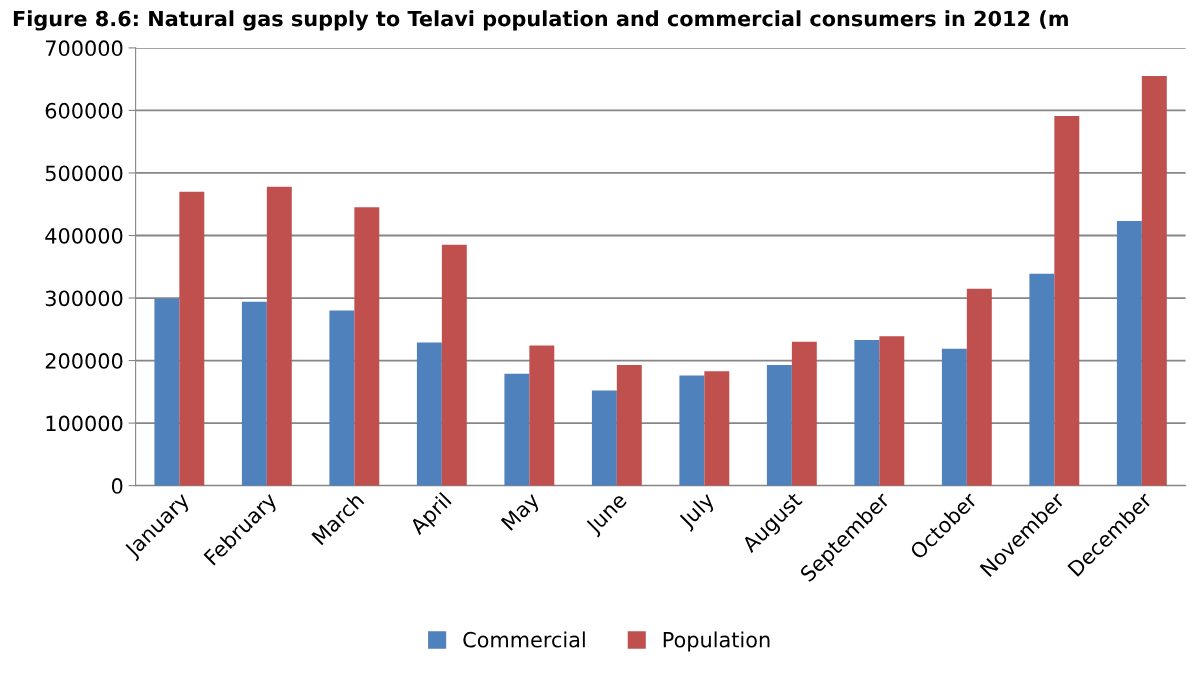 The height and width of the screenshot is (684, 1200). I want to click on y-tick-label: 0, so click(117, 486).